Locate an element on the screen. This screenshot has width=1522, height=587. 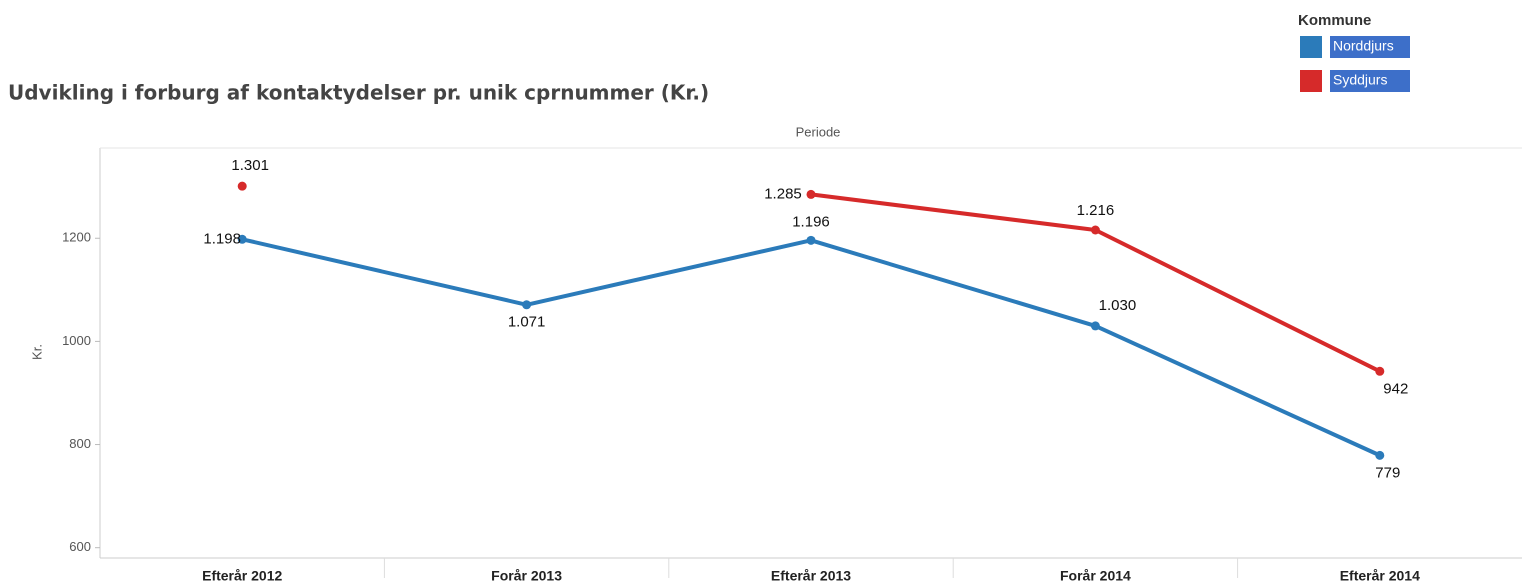
data-label: 1.198 is located at coordinates (222, 238).